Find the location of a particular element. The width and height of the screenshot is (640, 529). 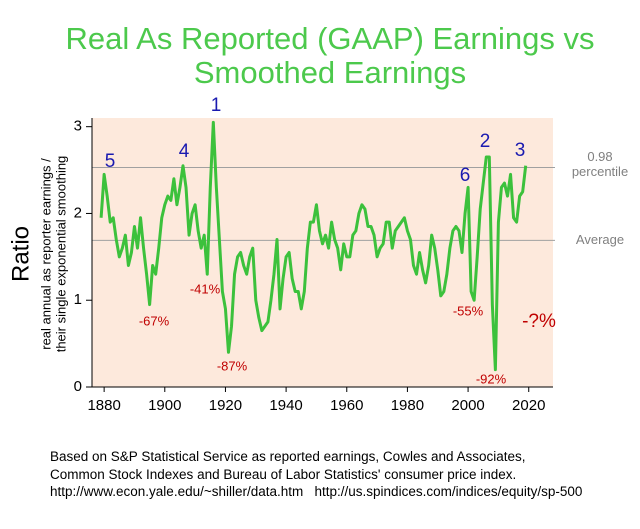

y-axis-sublabel: their single exponential smoothing is located at coordinates (60, 254).